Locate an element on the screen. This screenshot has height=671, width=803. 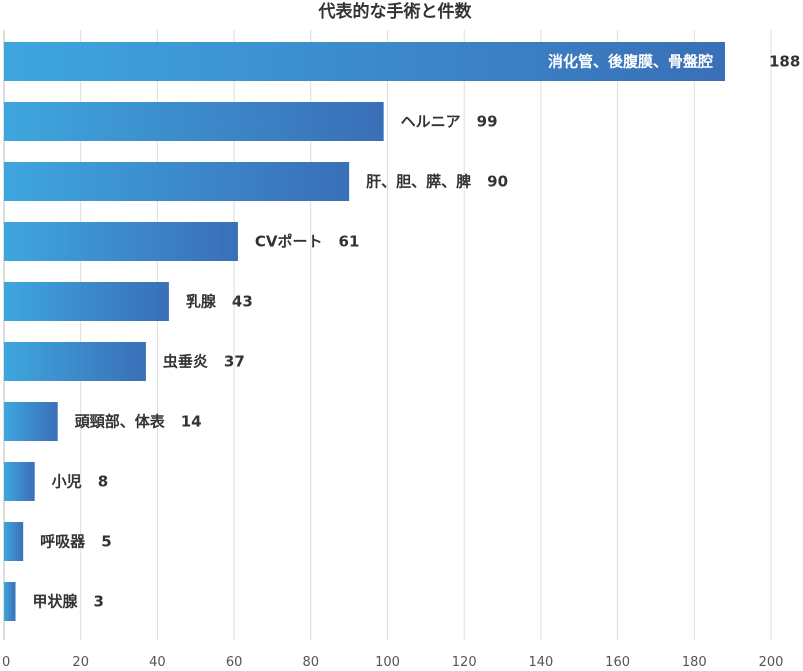
bar-value-label: 37 is located at coordinates (234, 362).